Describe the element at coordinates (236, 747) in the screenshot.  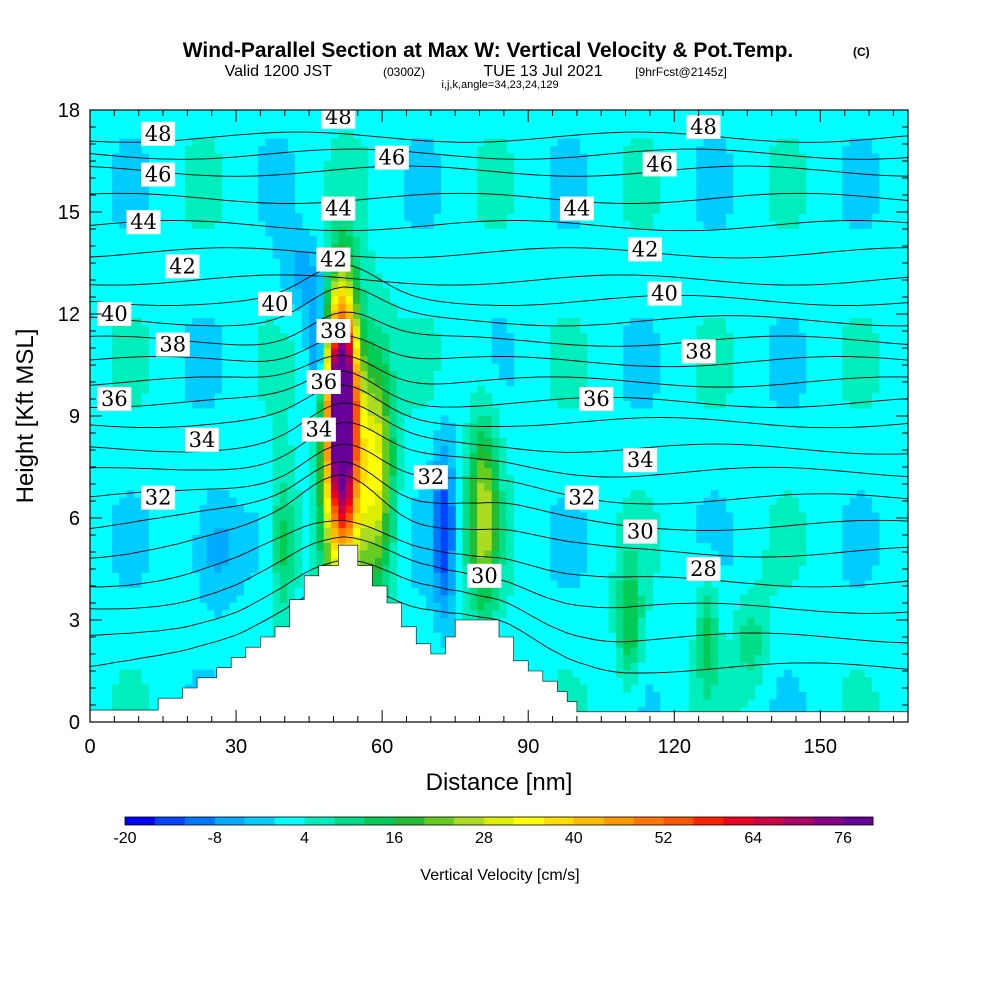
I see `x-tick-label: 30` at that location.